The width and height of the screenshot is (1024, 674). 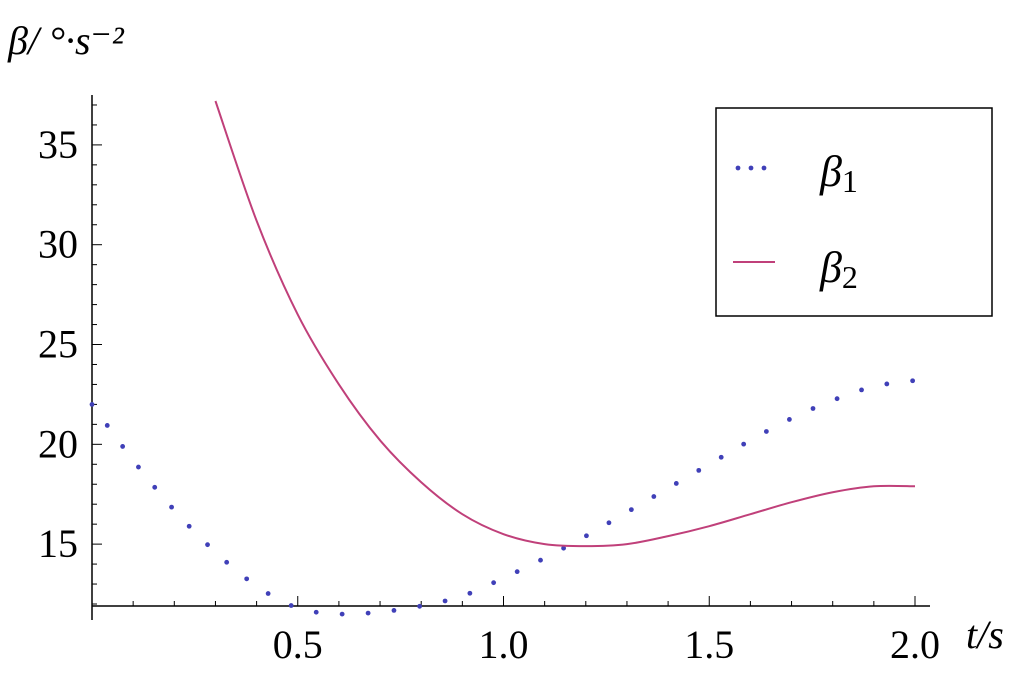 What do you see at coordinates (58, 144) in the screenshot?
I see `y-tick-label: 35` at bounding box center [58, 144].